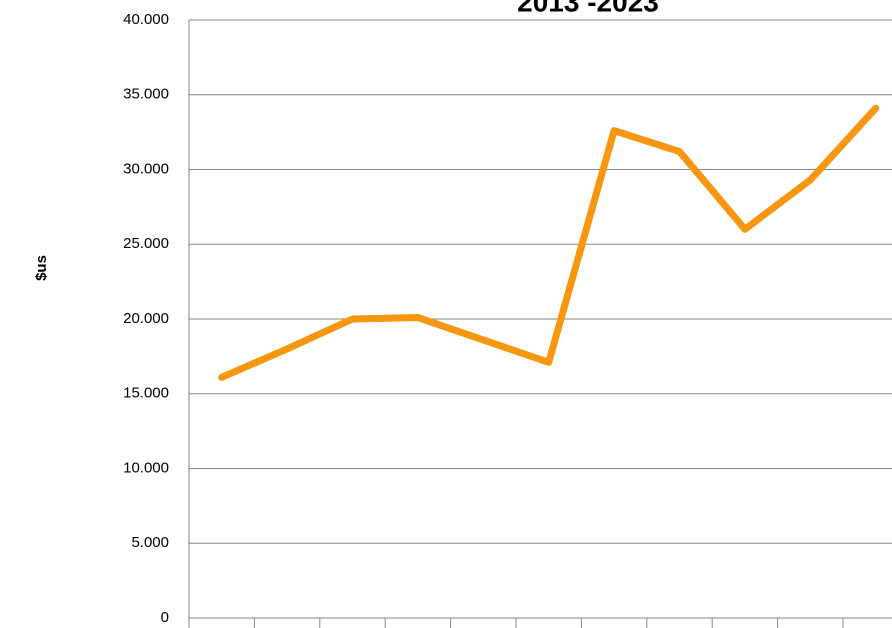 The height and width of the screenshot is (628, 892). I want to click on y-tick-label: 10.000, so click(146, 467).